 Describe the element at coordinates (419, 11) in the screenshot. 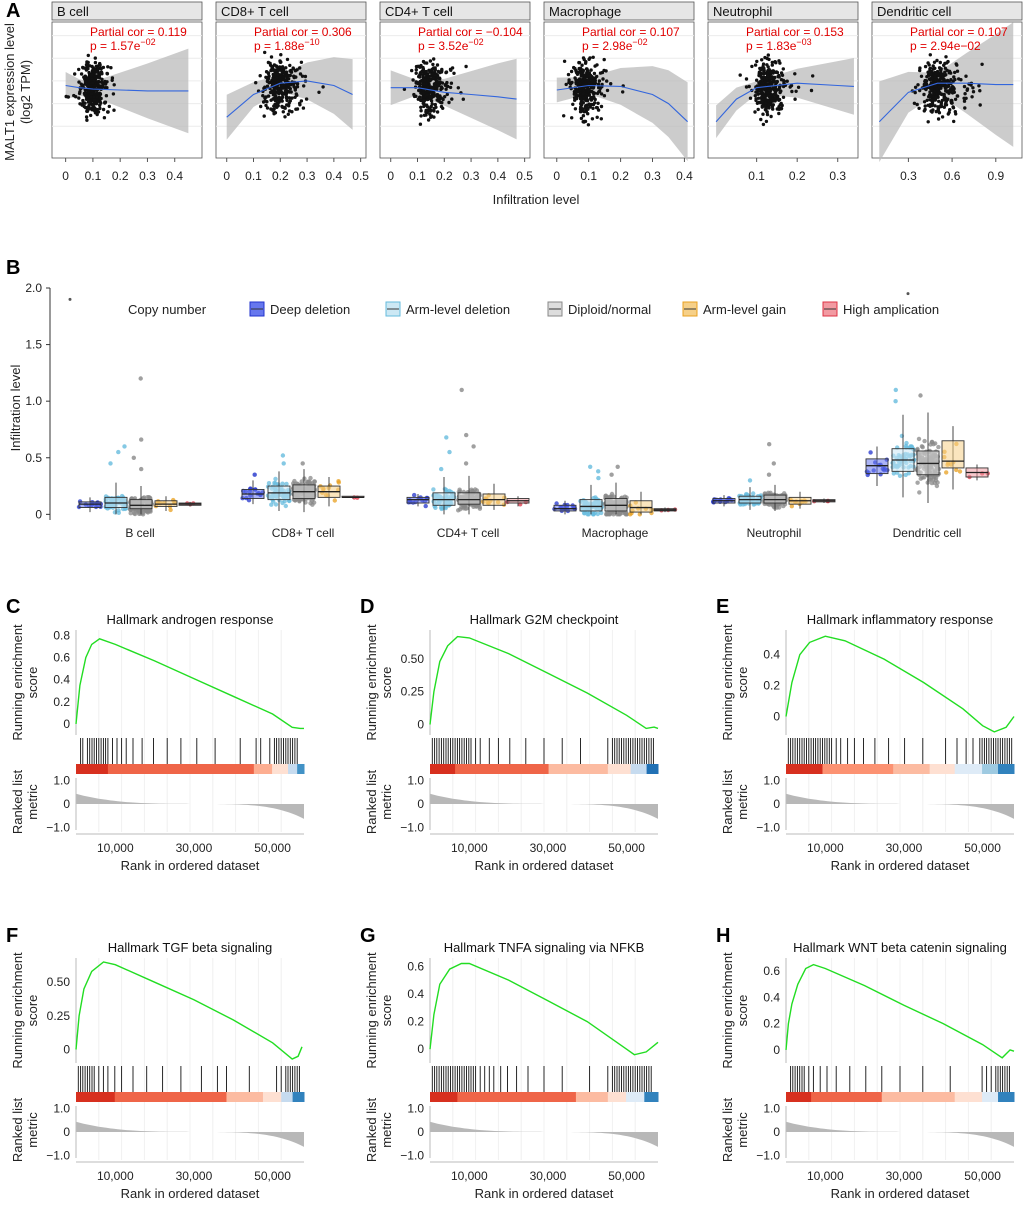

I see `facet-title: CD4+ T cell` at that location.